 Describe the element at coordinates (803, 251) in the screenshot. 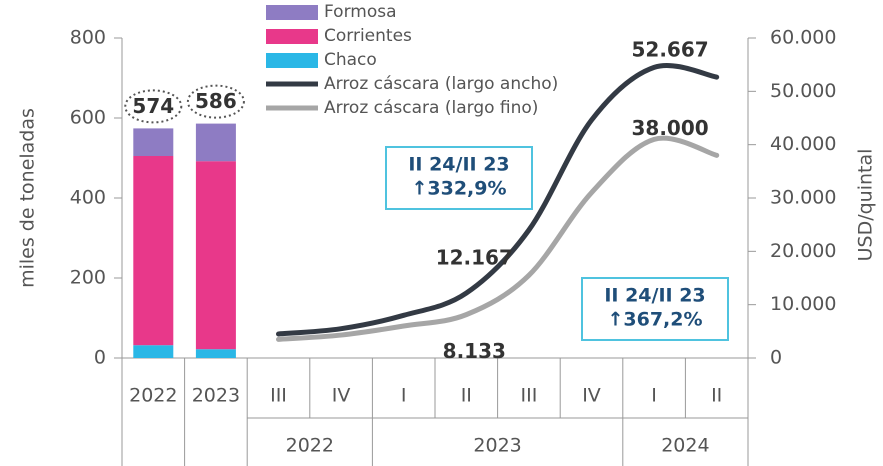

I see `y2-tick-label: 20.000` at that location.